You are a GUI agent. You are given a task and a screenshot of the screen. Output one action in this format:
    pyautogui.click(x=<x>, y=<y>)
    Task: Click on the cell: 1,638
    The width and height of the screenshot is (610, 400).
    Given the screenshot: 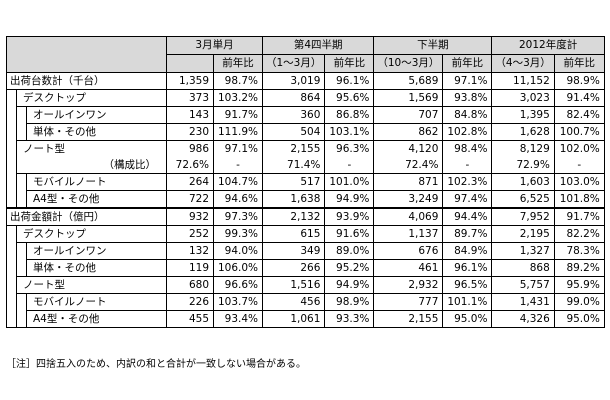 What is the action you would take?
    pyautogui.click(x=293, y=199)
    